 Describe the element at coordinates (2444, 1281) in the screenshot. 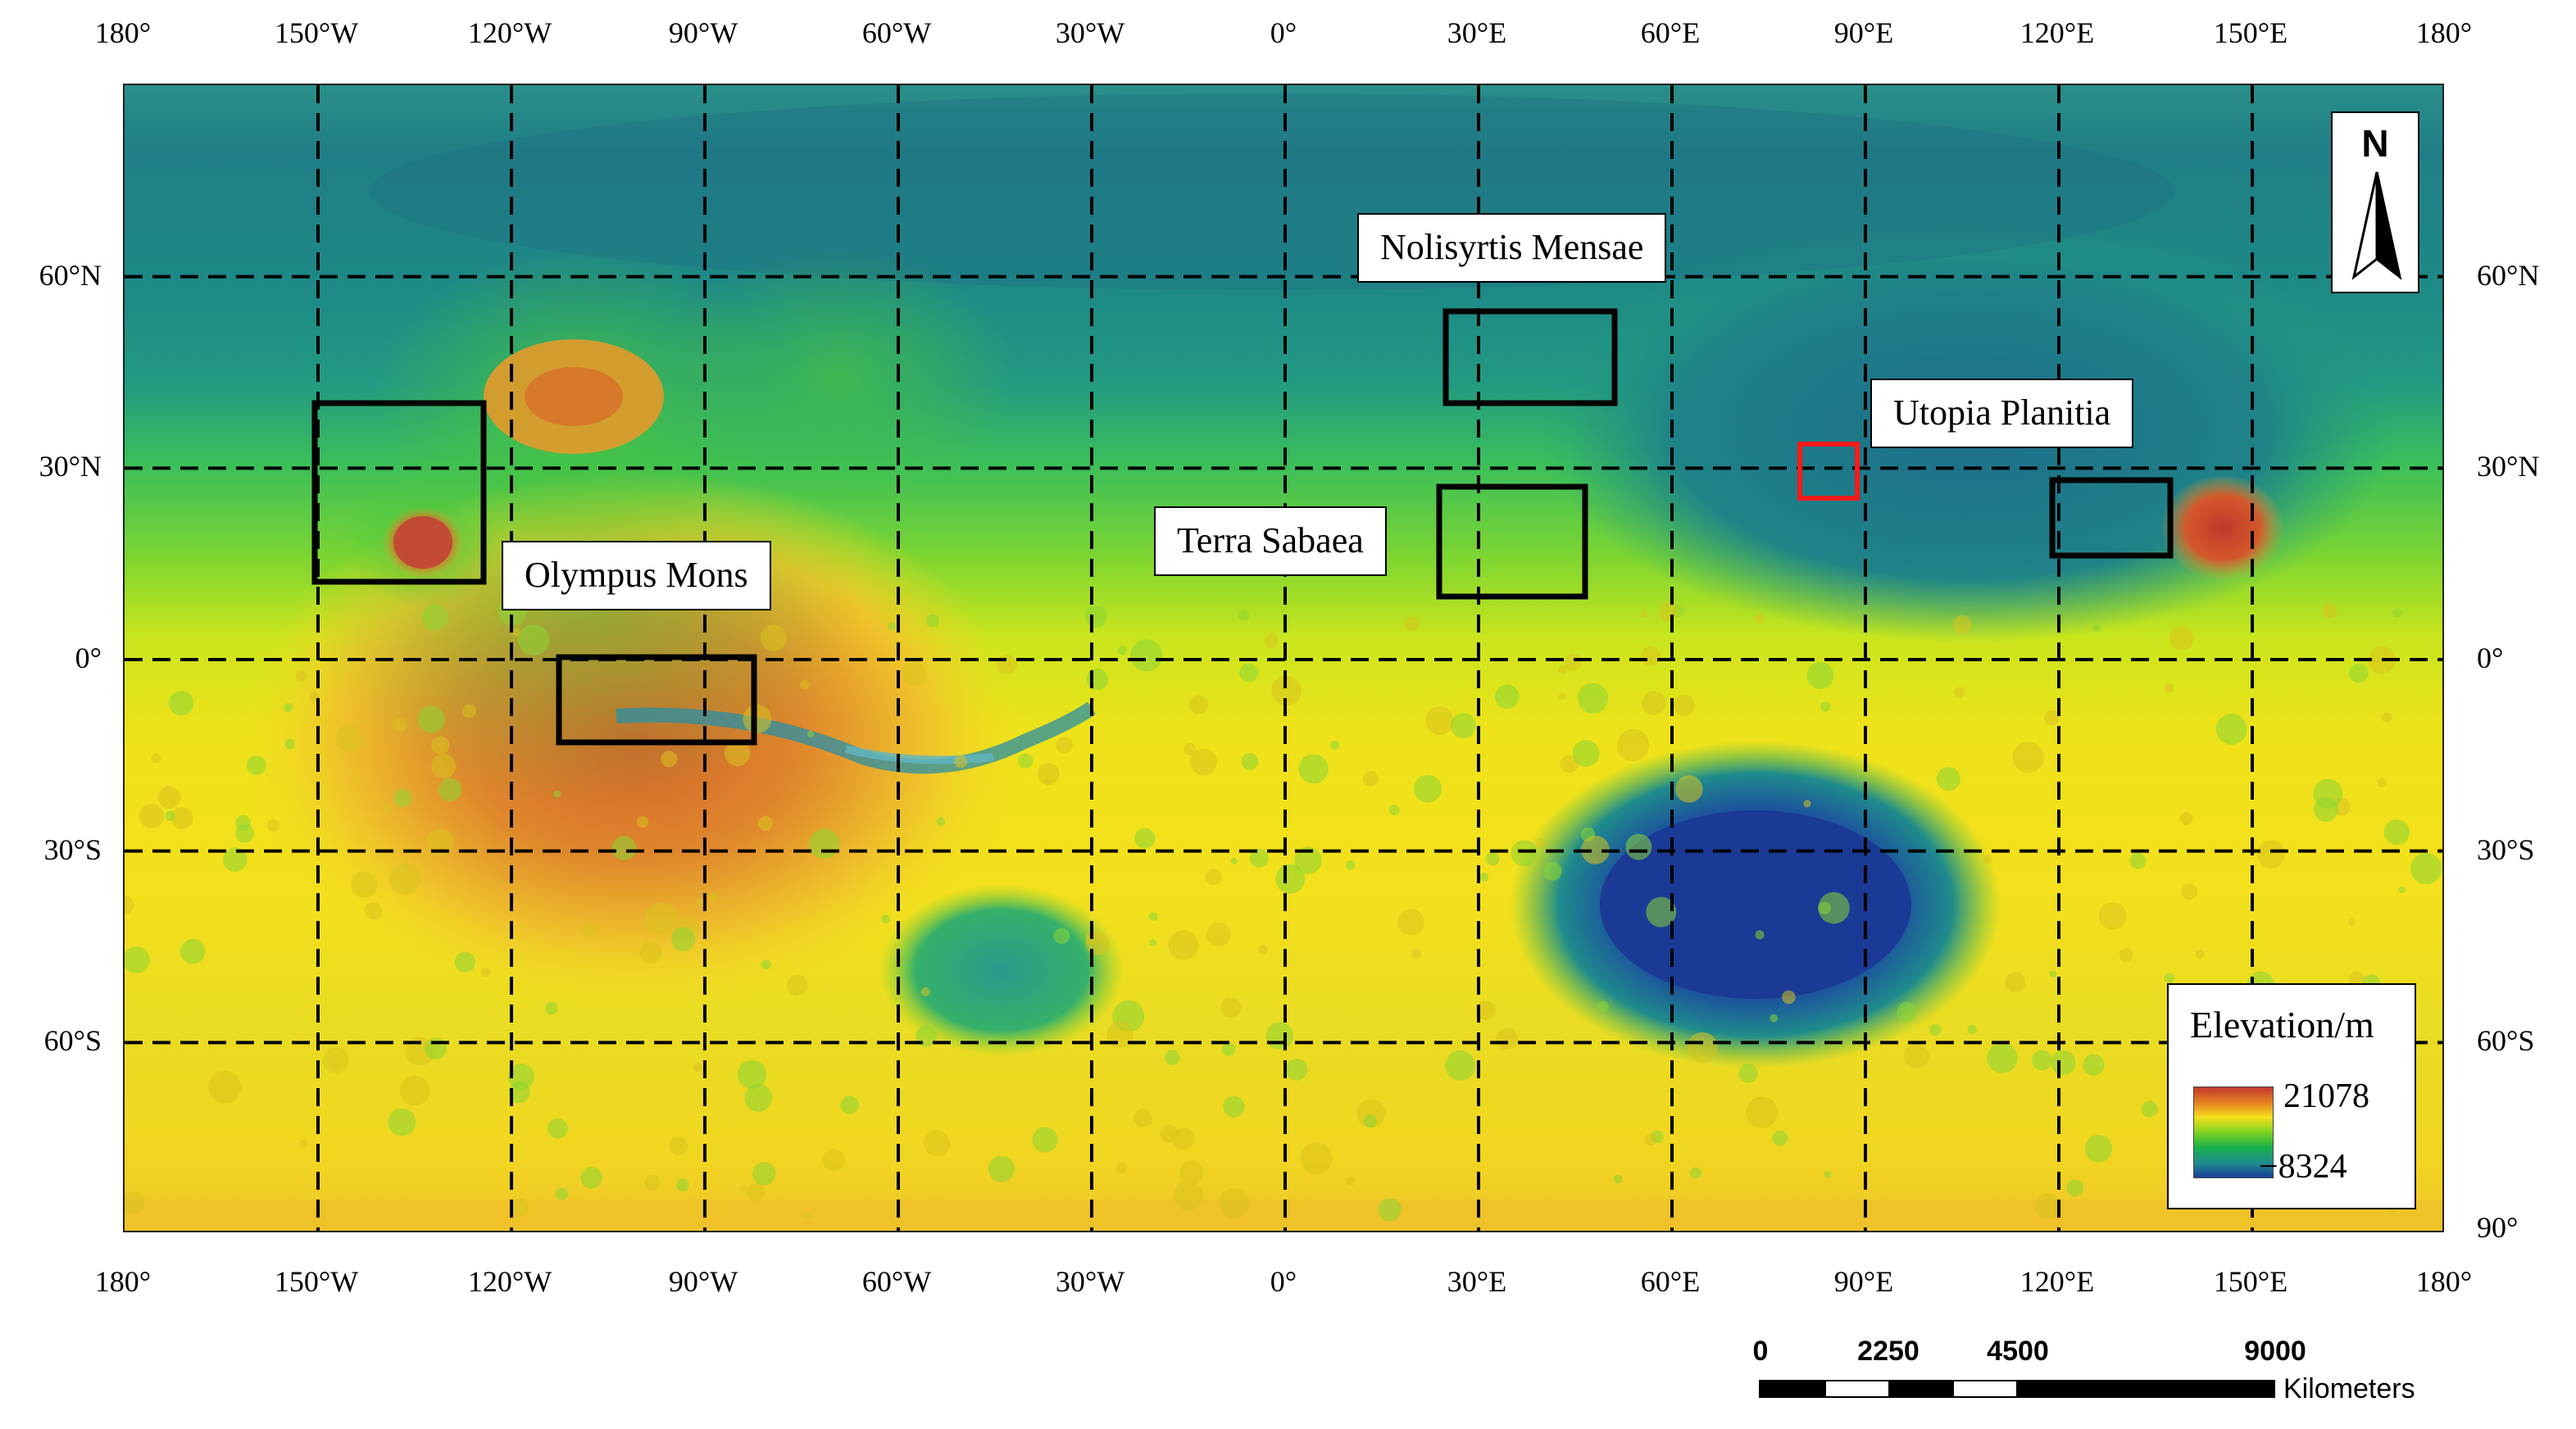

I see `bottom-longitude-label: 180°` at that location.